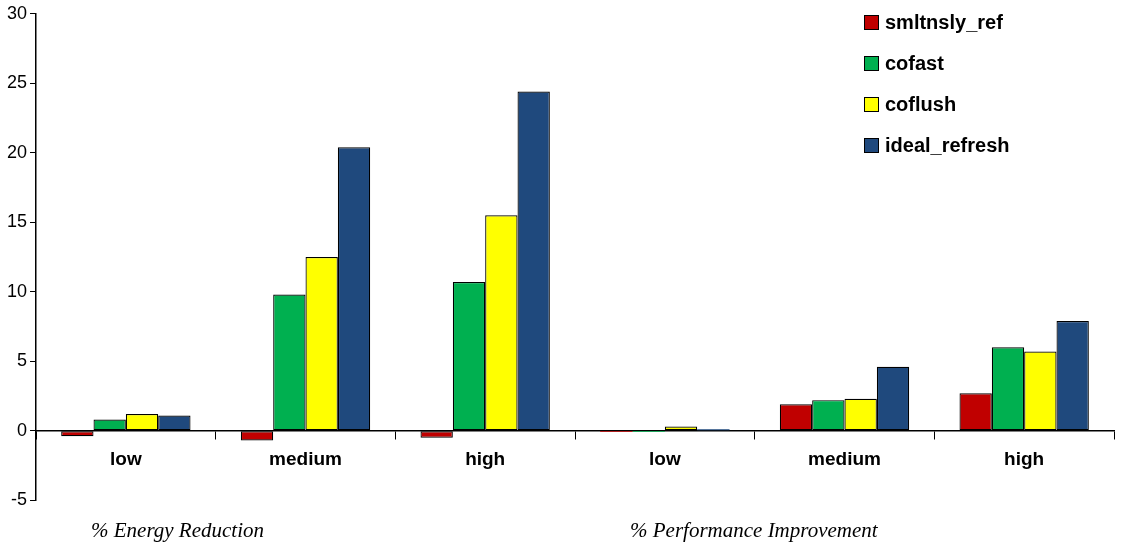  What do you see at coordinates (947, 145) in the screenshot?
I see `legend-label: ideal_refresh` at bounding box center [947, 145].